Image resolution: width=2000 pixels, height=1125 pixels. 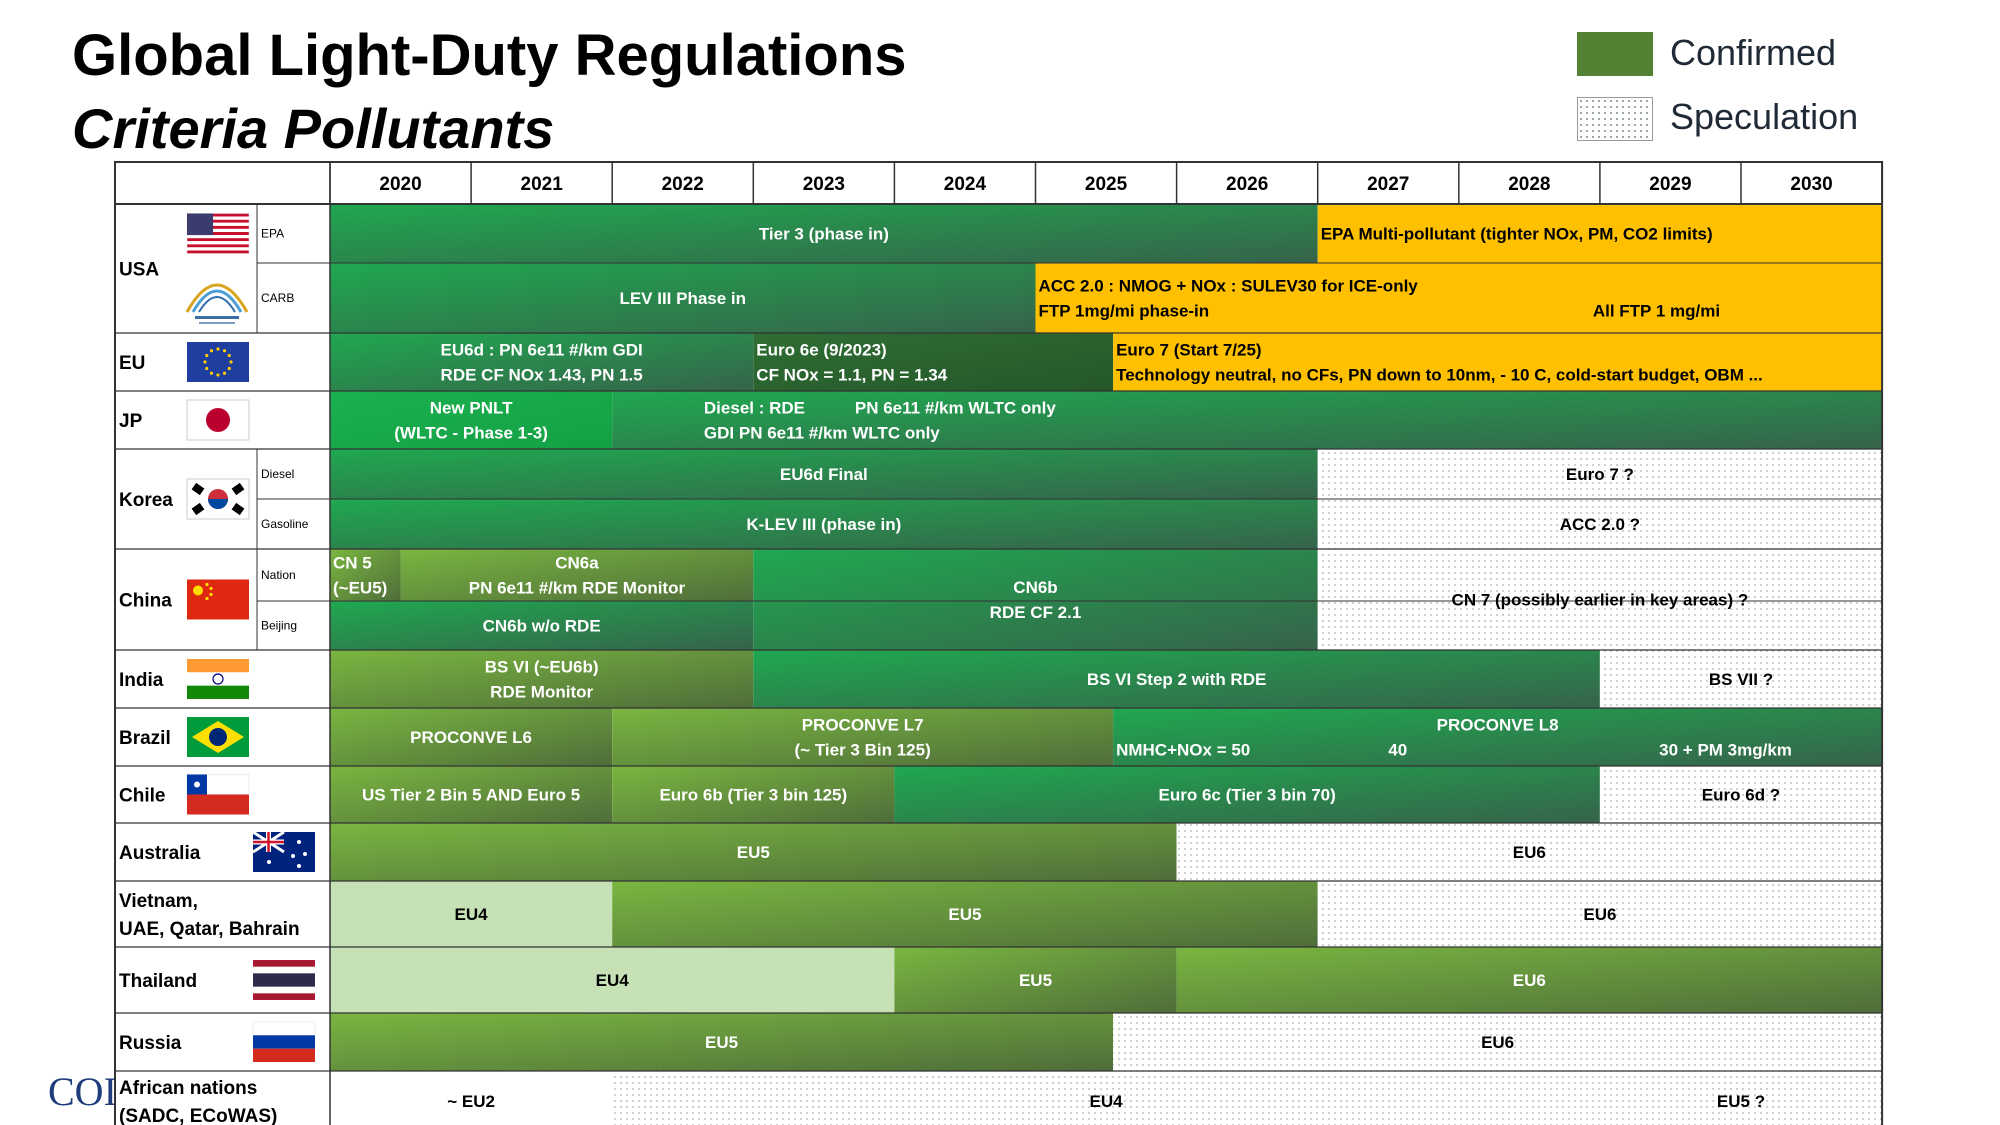 What do you see at coordinates (158, 981) in the screenshot?
I see `region-label: Thailand` at bounding box center [158, 981].